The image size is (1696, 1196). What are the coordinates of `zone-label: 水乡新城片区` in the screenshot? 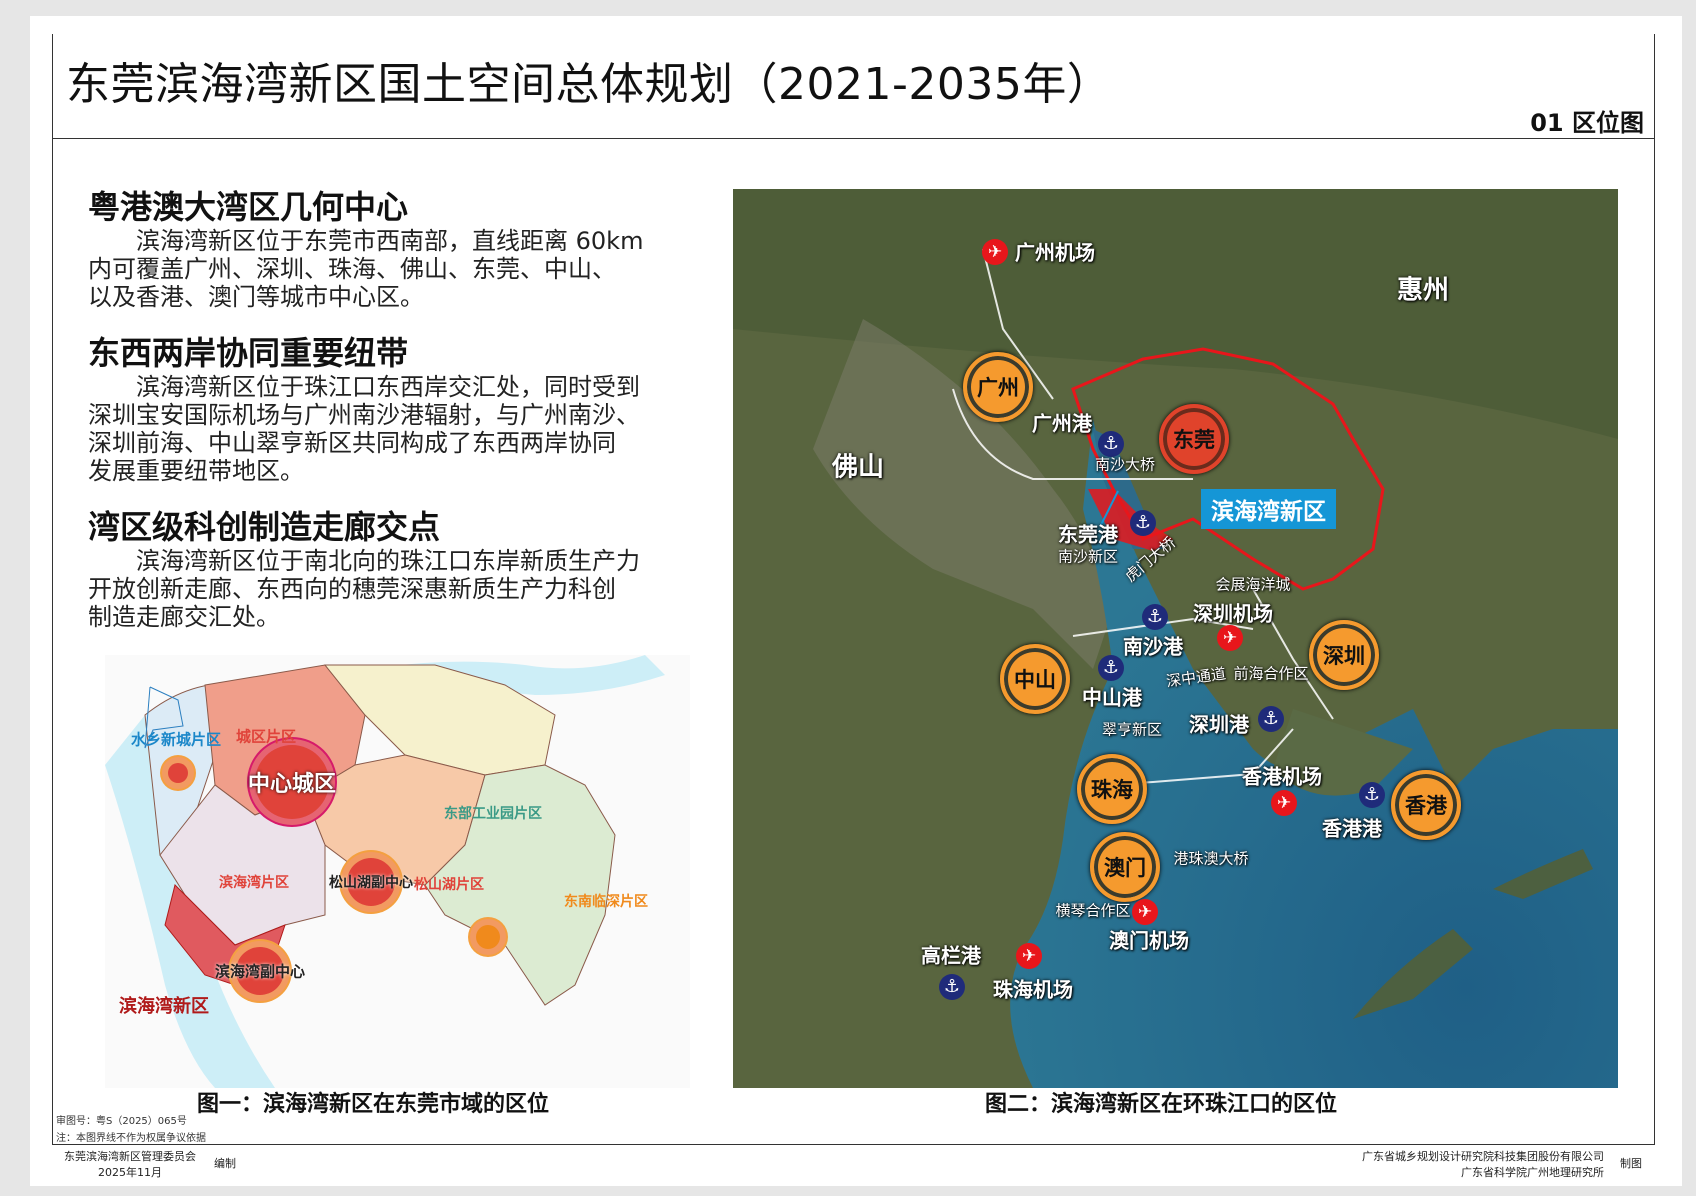 It's located at (176, 739).